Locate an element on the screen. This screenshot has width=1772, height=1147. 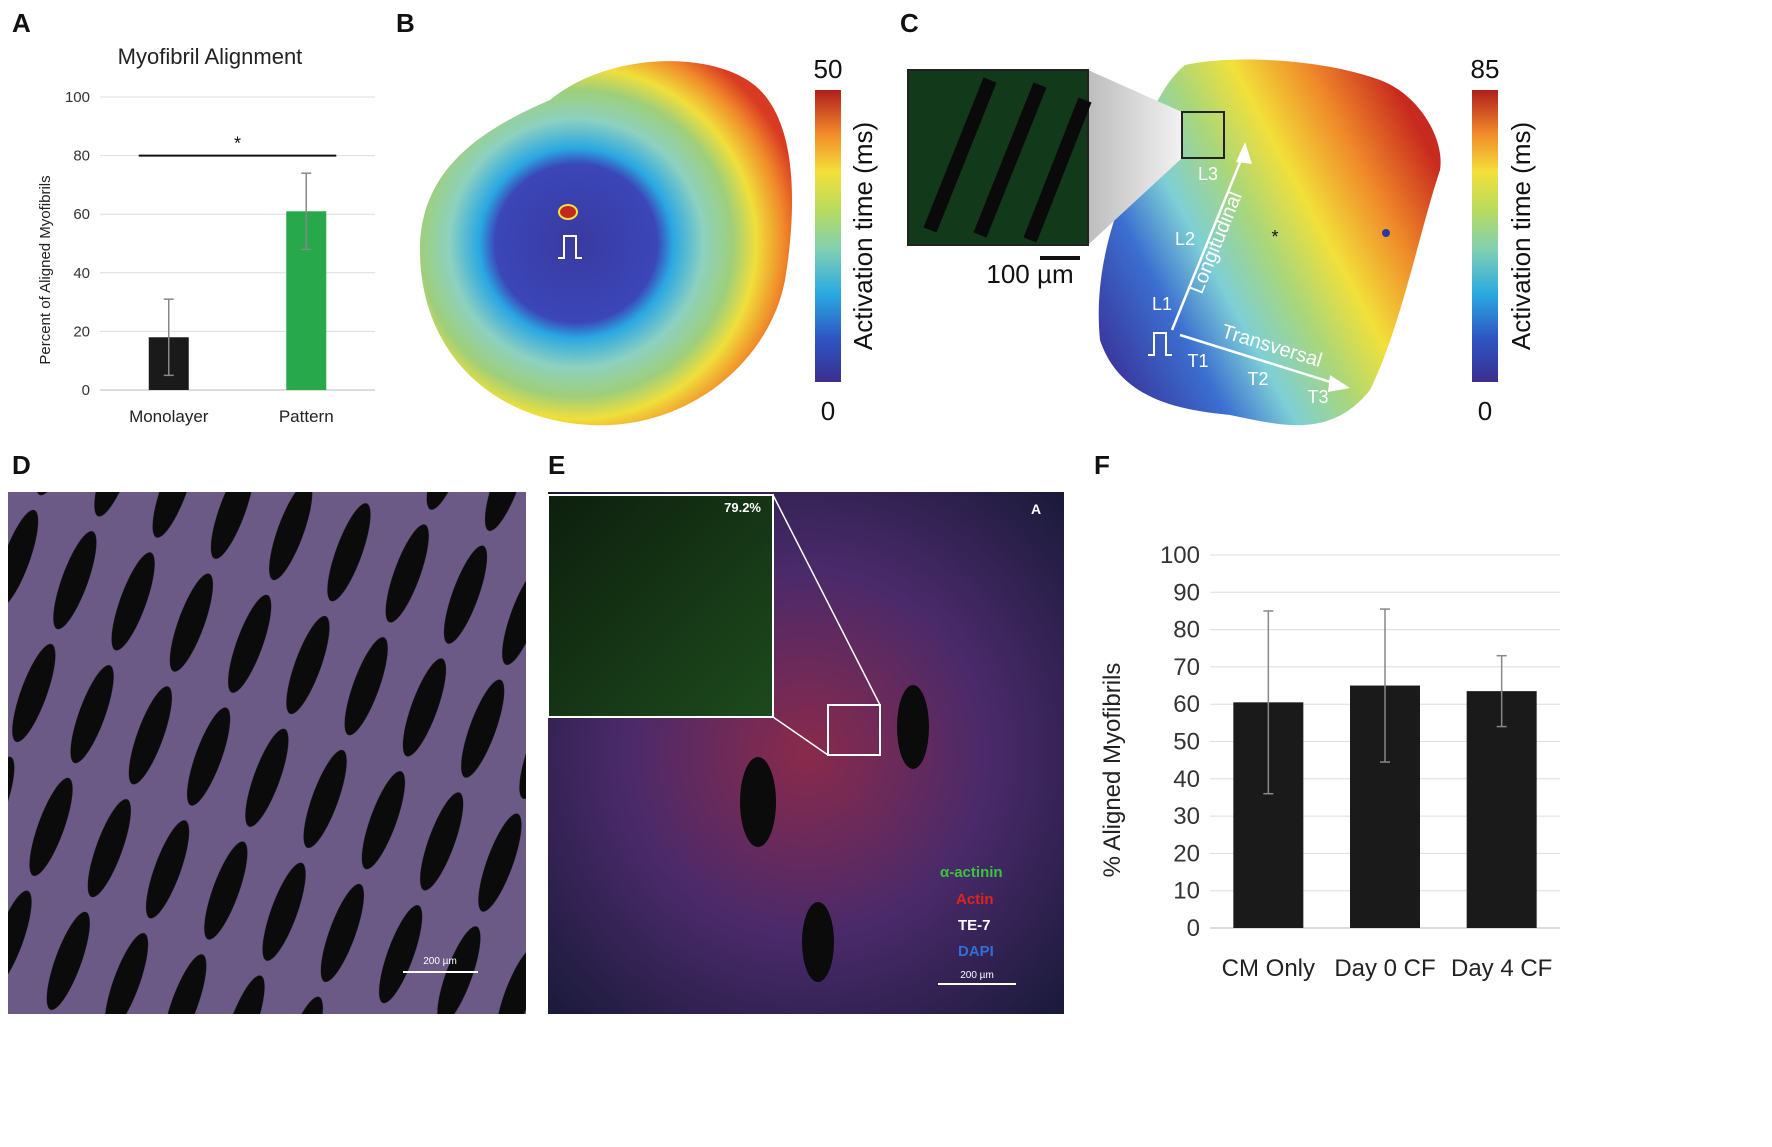
panel-label-d: D is located at coordinates (21, 465).